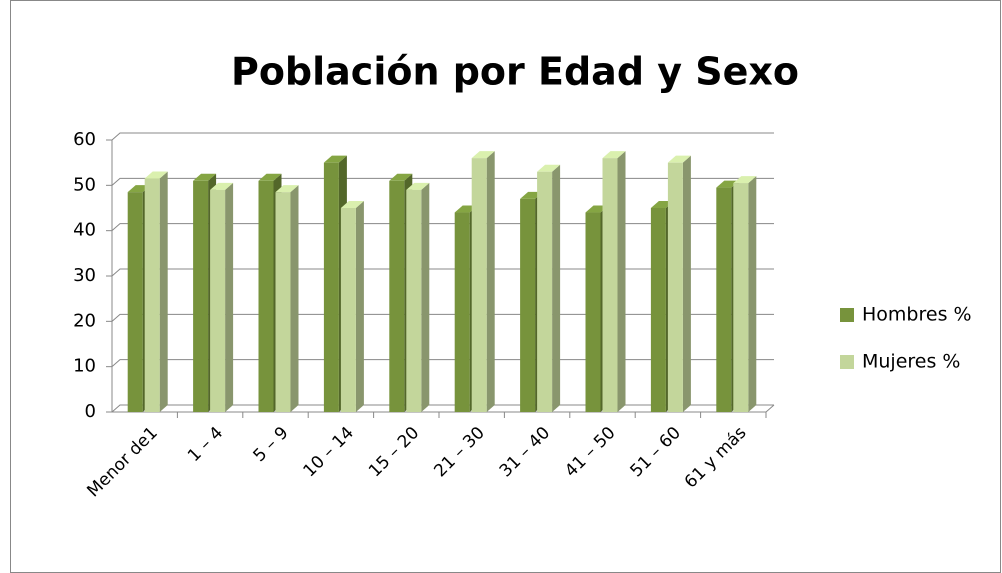  Describe the element at coordinates (84, 320) in the screenshot. I see `y-tick-label: 20` at that location.